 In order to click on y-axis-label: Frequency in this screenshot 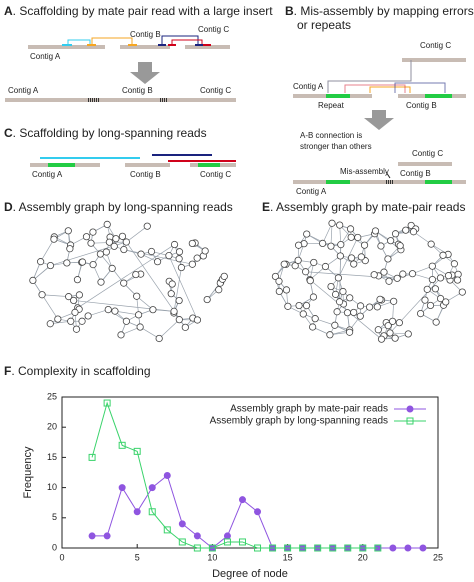, I will do `click(28, 472)`.